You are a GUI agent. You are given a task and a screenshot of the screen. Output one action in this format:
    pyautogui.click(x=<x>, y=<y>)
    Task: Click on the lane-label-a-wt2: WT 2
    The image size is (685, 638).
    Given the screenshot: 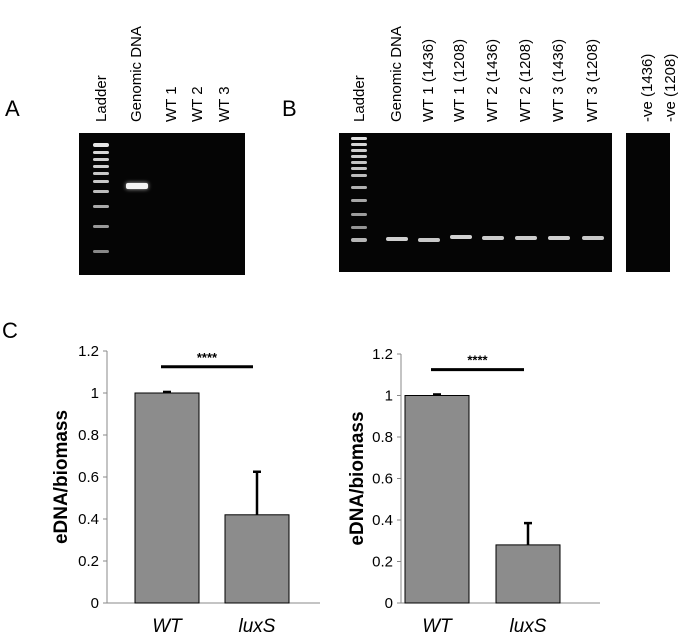 What is the action you would take?
    pyautogui.click(x=197, y=104)
    